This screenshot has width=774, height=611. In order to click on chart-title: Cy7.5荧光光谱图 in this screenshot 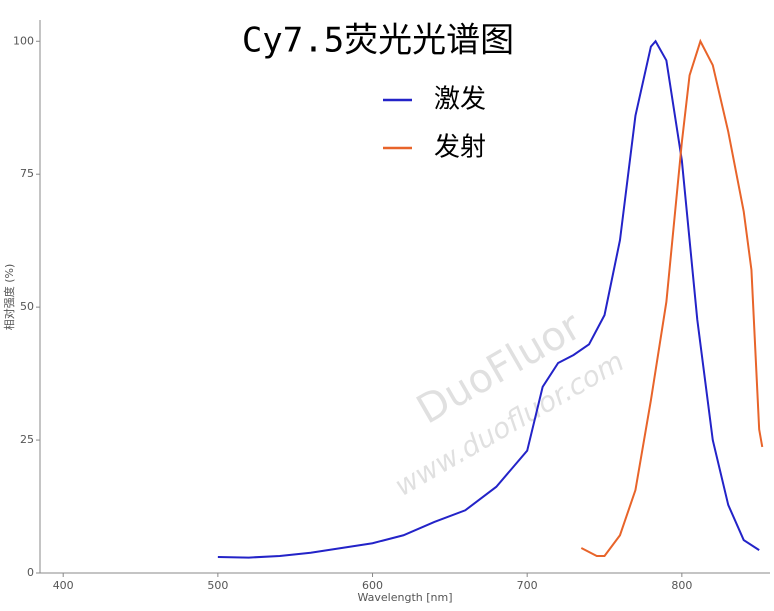, I will do `click(378, 41)`.